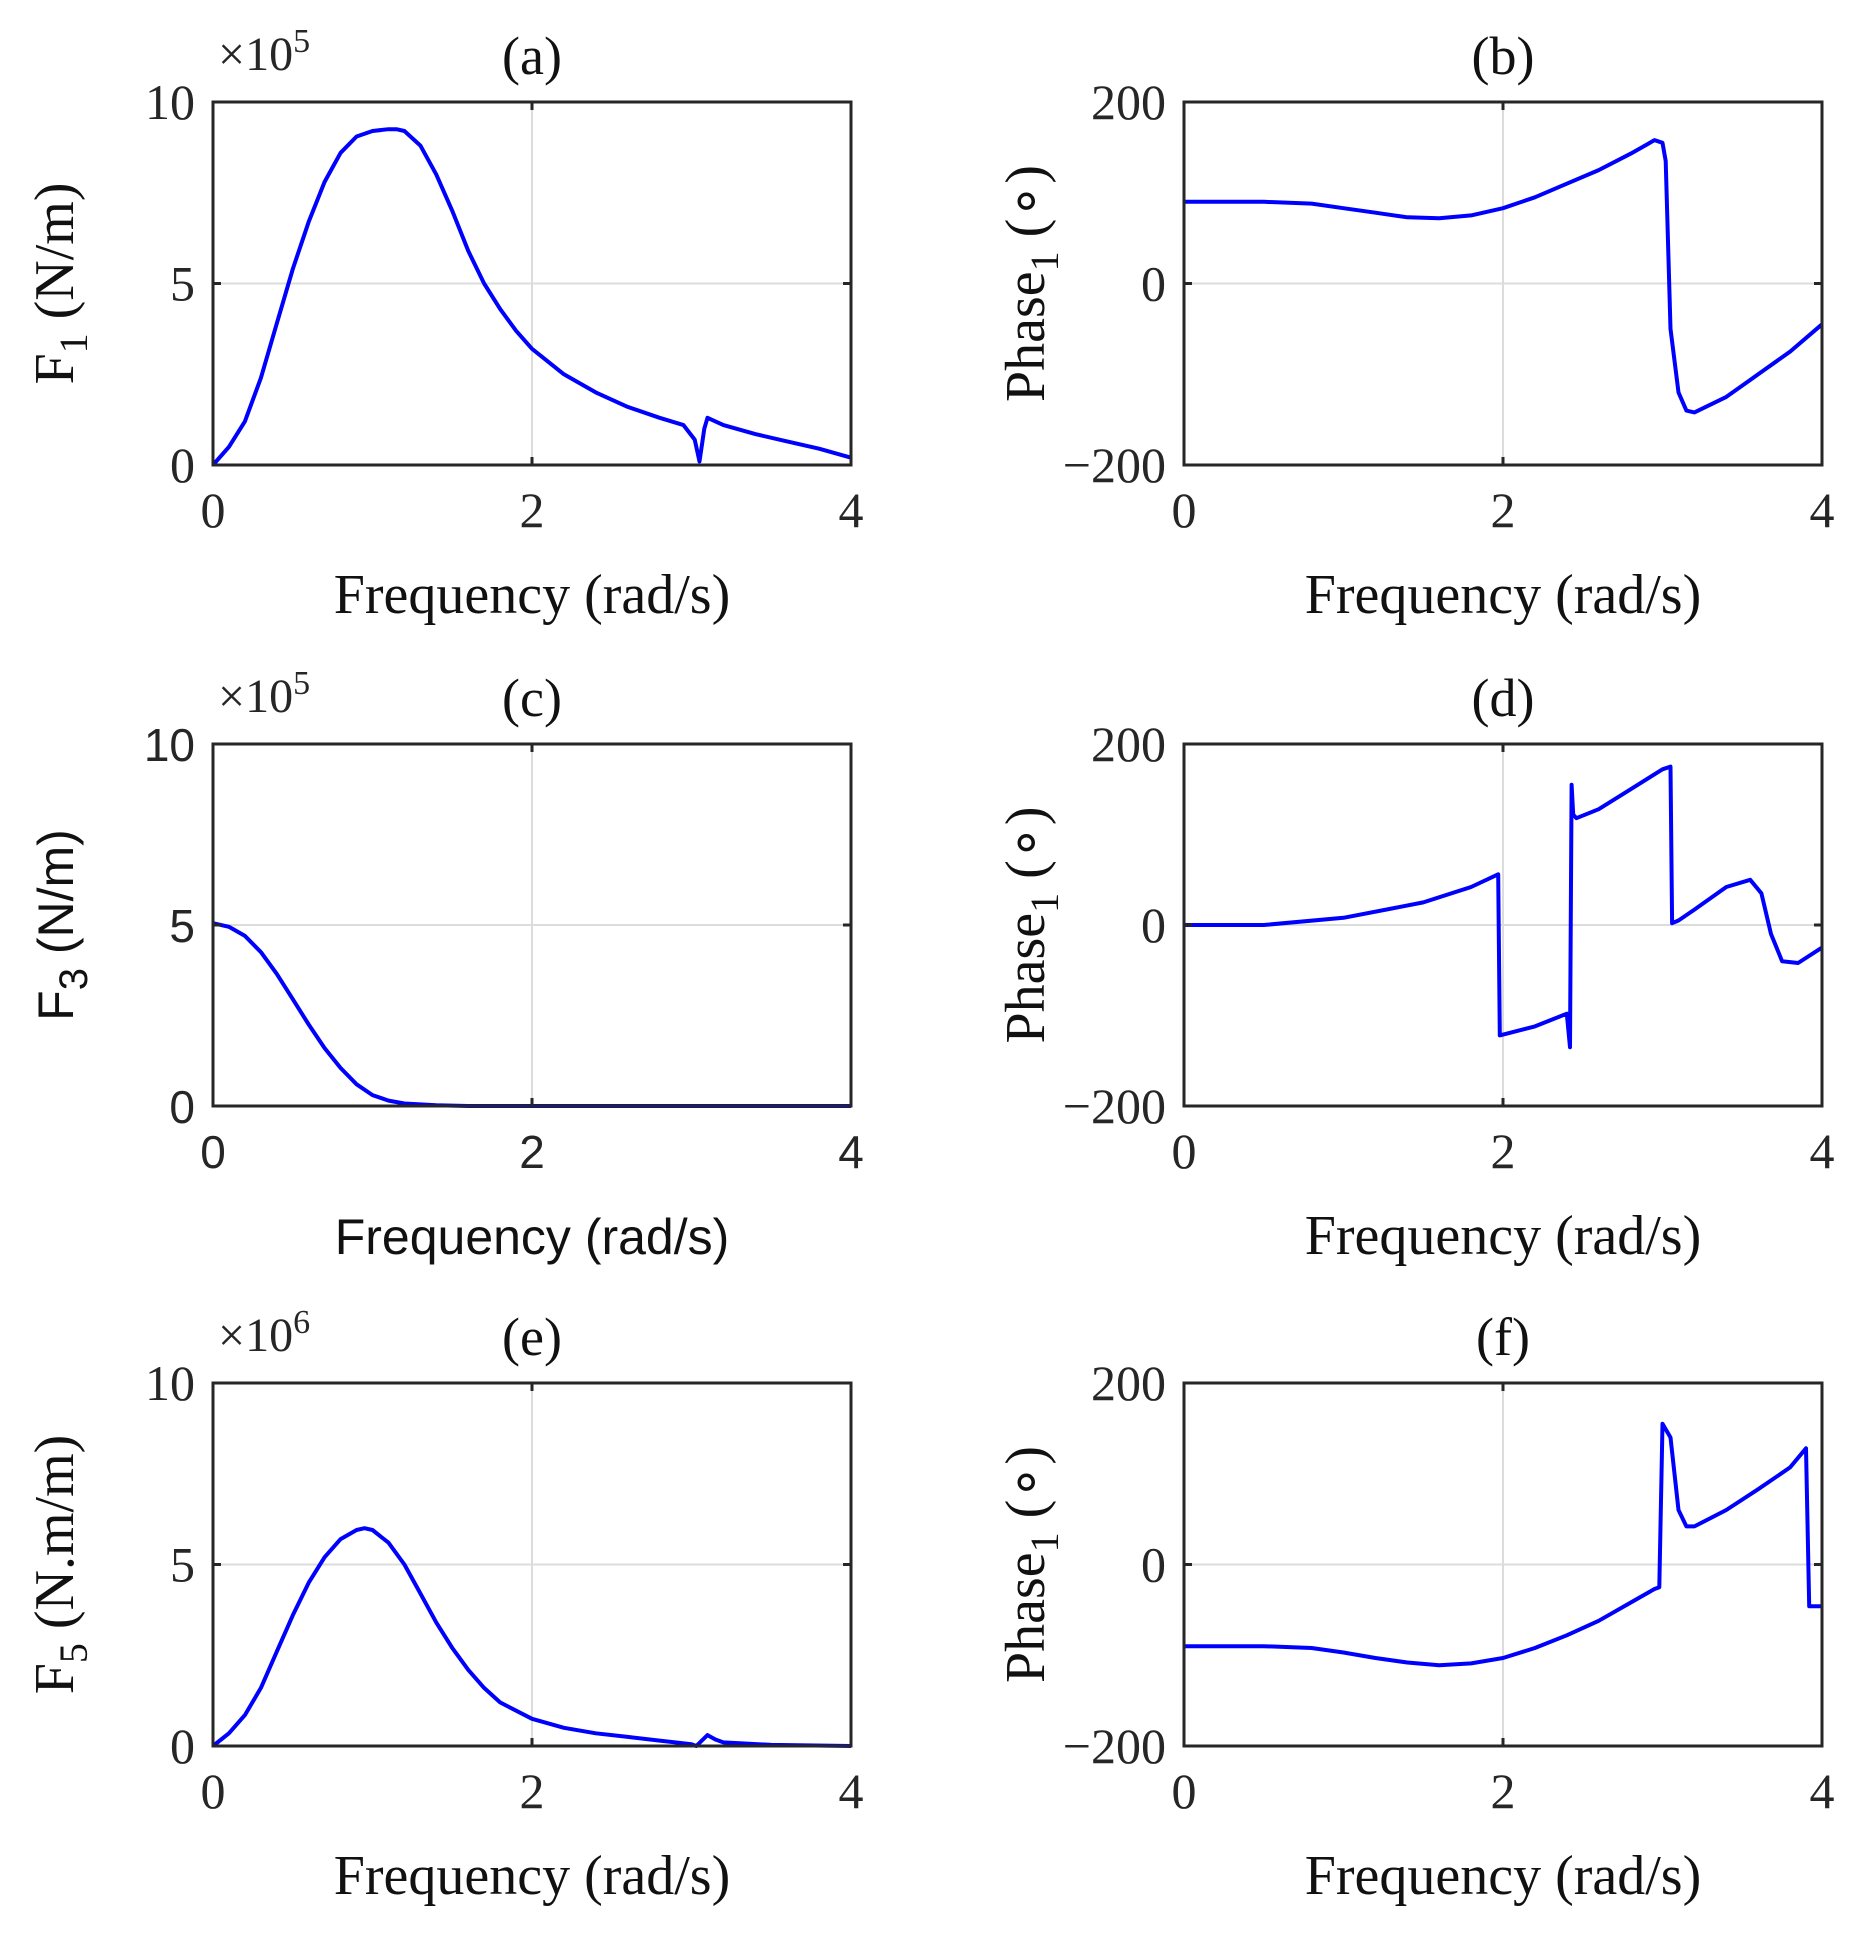  I want to click on series-line-a, so click(531, 297).